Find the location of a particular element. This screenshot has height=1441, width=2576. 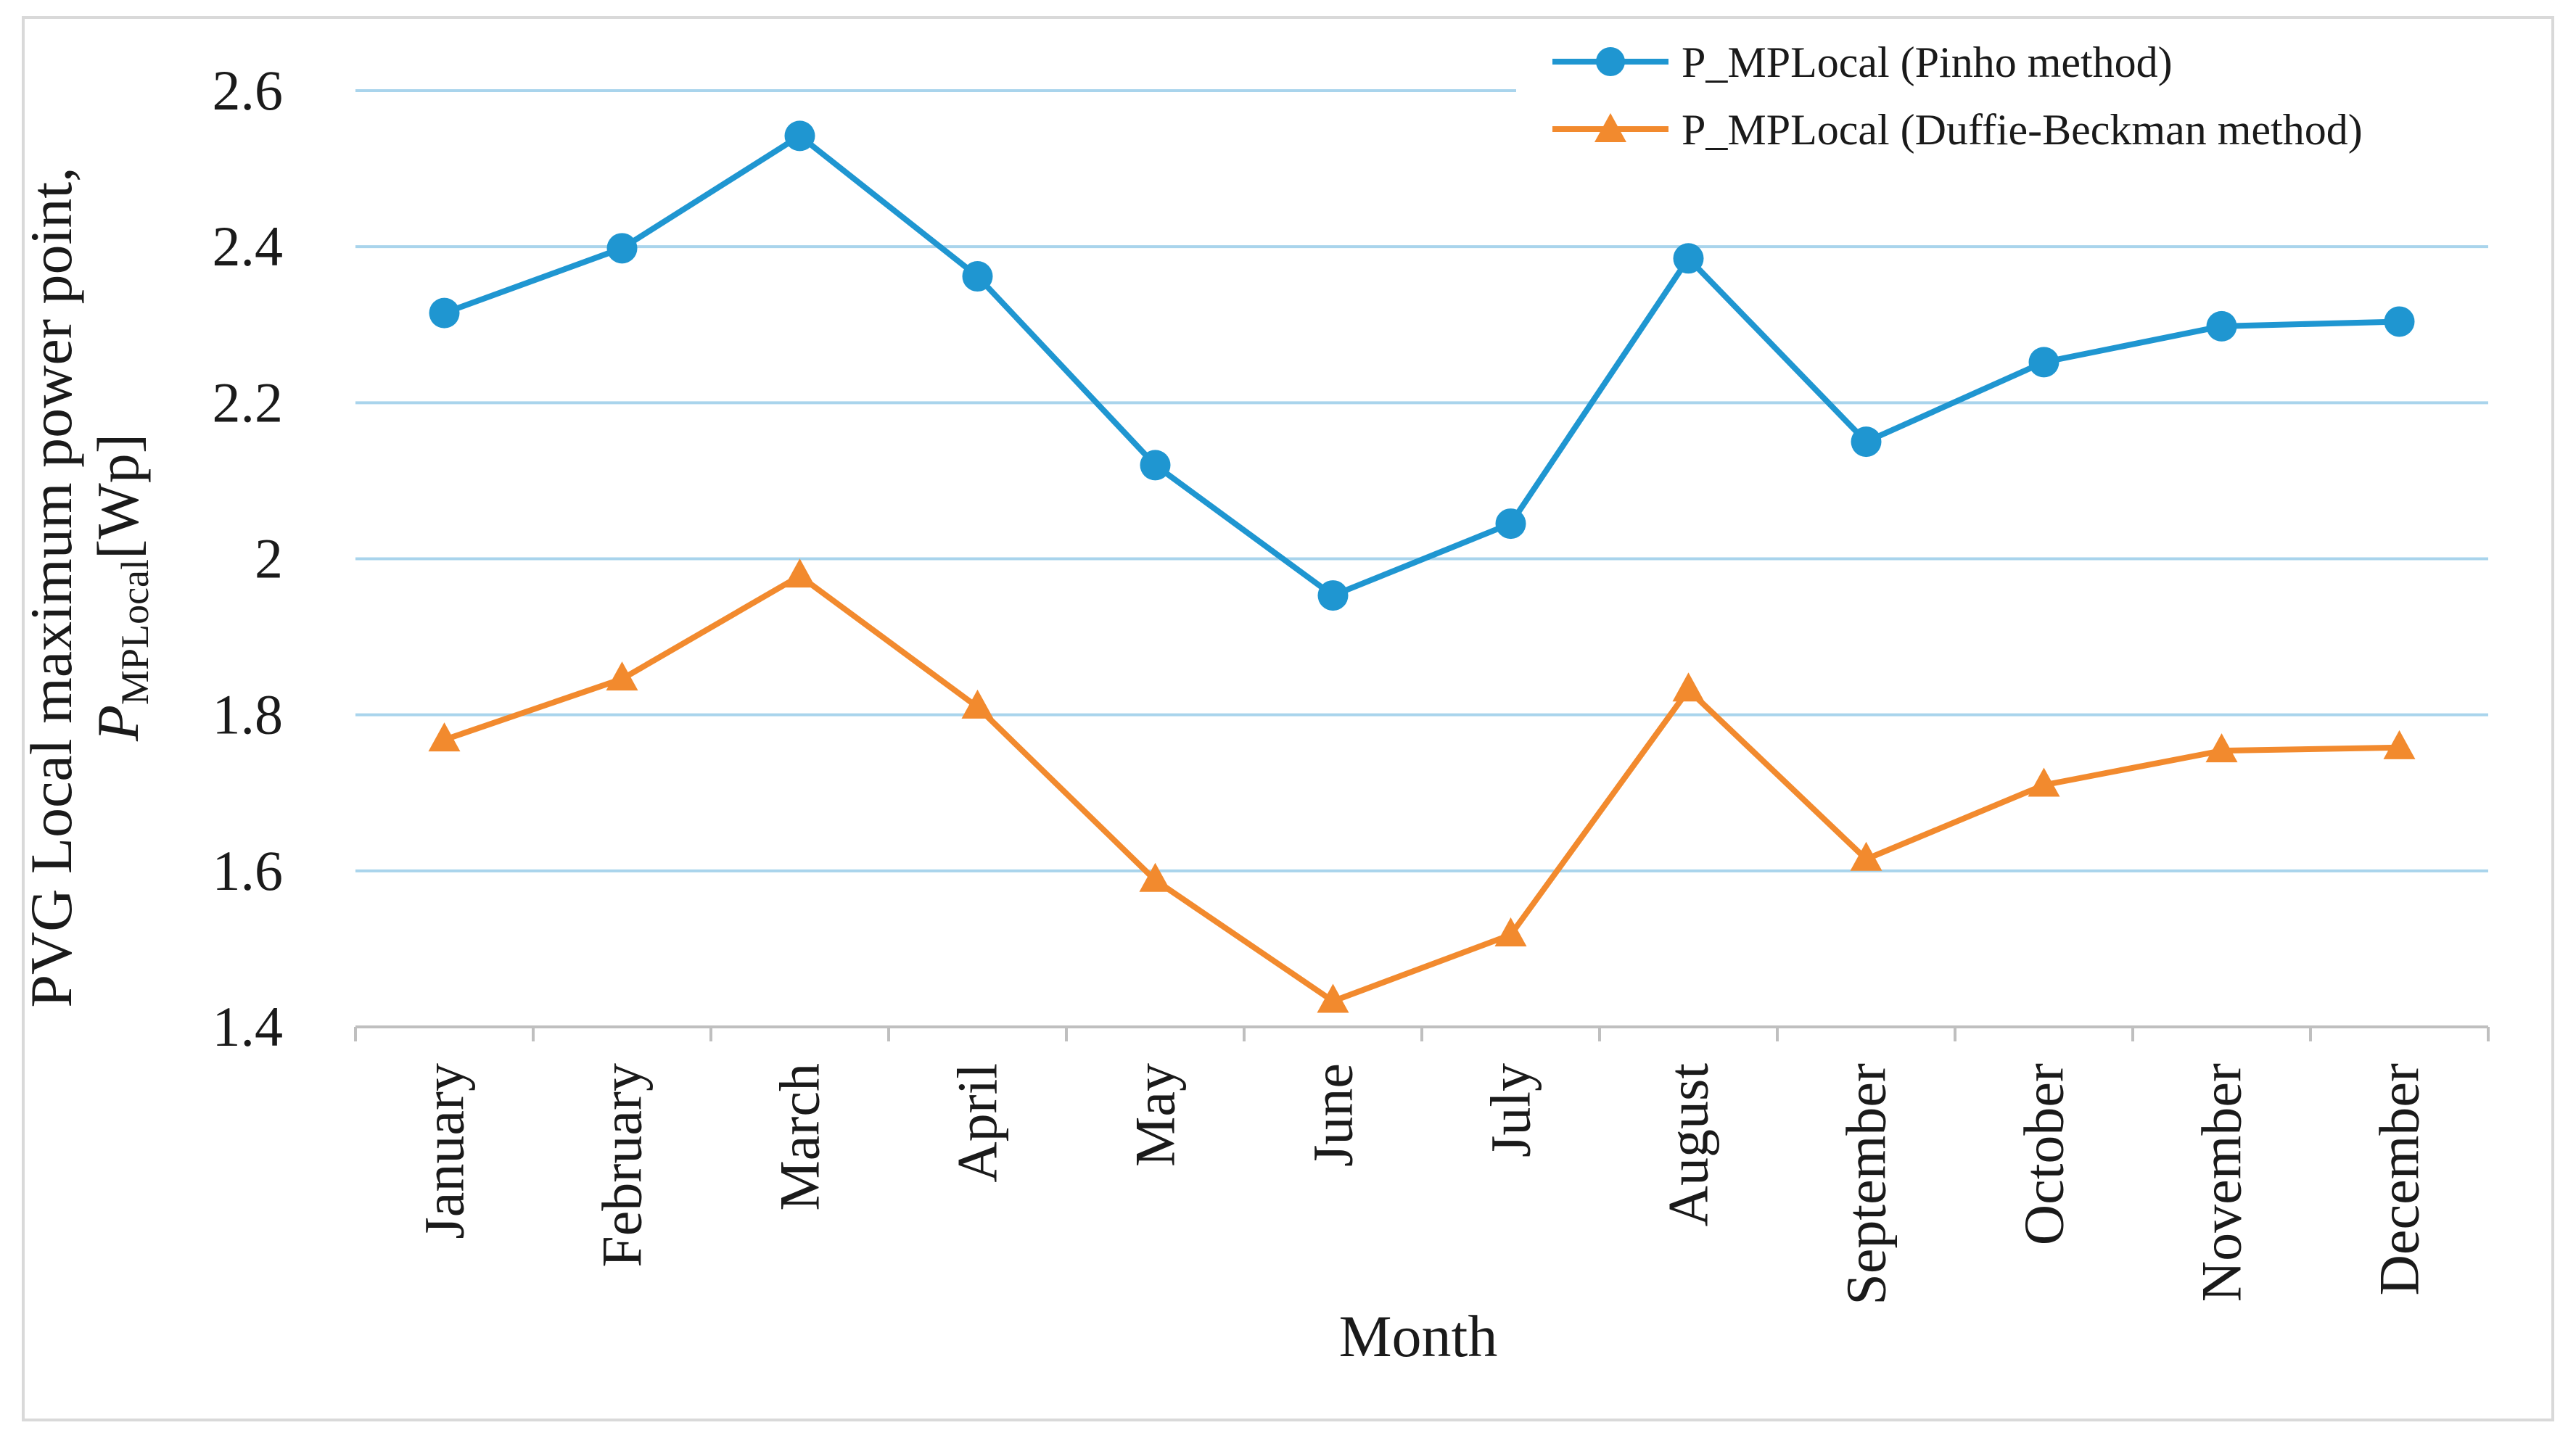

x-tick-label-october: October is located at coordinates (2043, 1154).